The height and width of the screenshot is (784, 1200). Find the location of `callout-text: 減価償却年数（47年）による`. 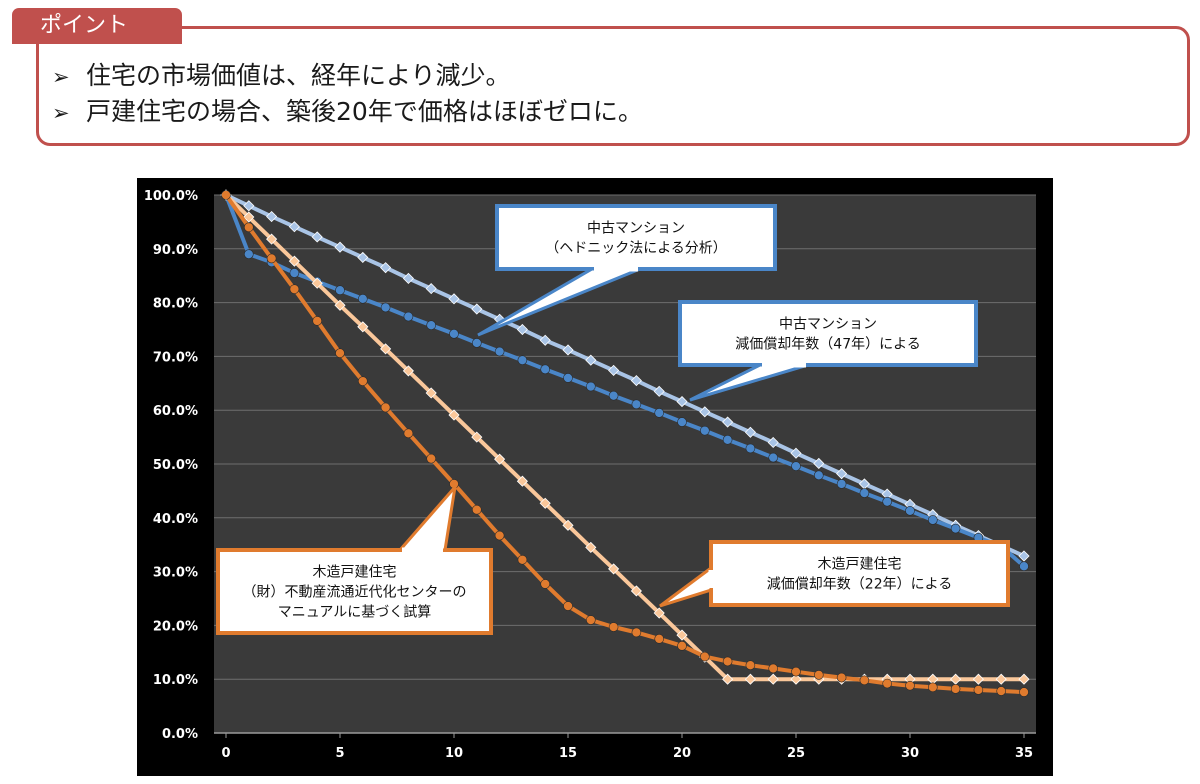

callout-text: 減価償却年数（47年）による is located at coordinates (827, 344).